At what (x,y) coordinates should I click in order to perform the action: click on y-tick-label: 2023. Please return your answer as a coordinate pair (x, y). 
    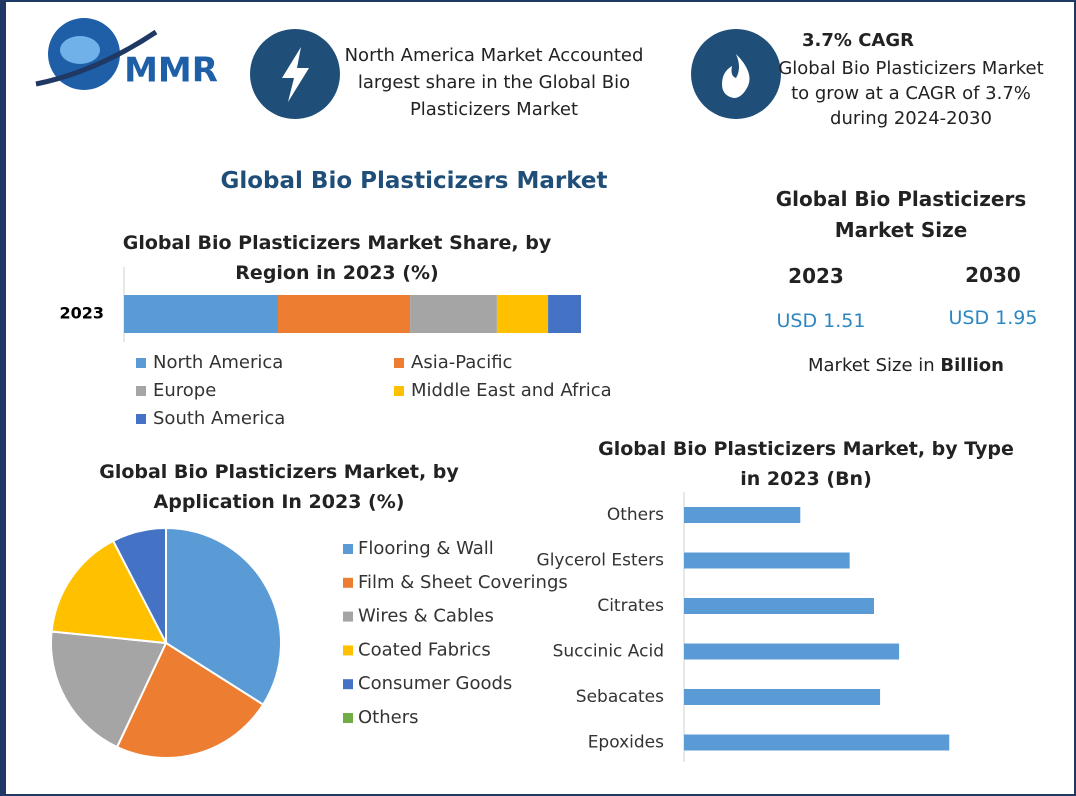
    Looking at the image, I should click on (81, 313).